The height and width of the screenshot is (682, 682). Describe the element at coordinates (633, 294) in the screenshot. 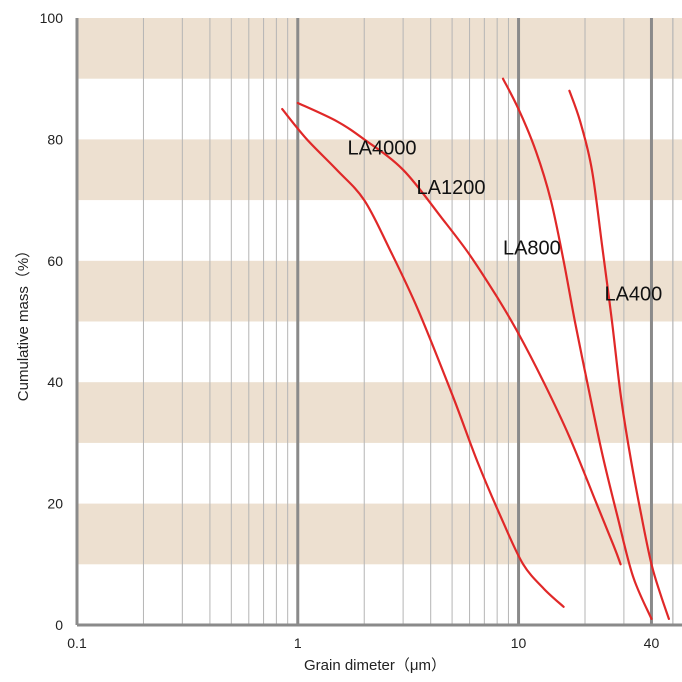

I see `series-label-la400: LA400` at that location.